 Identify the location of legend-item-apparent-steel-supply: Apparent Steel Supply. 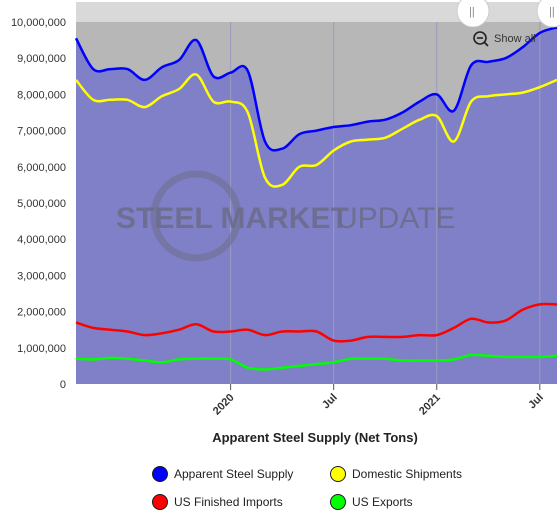
(223, 474).